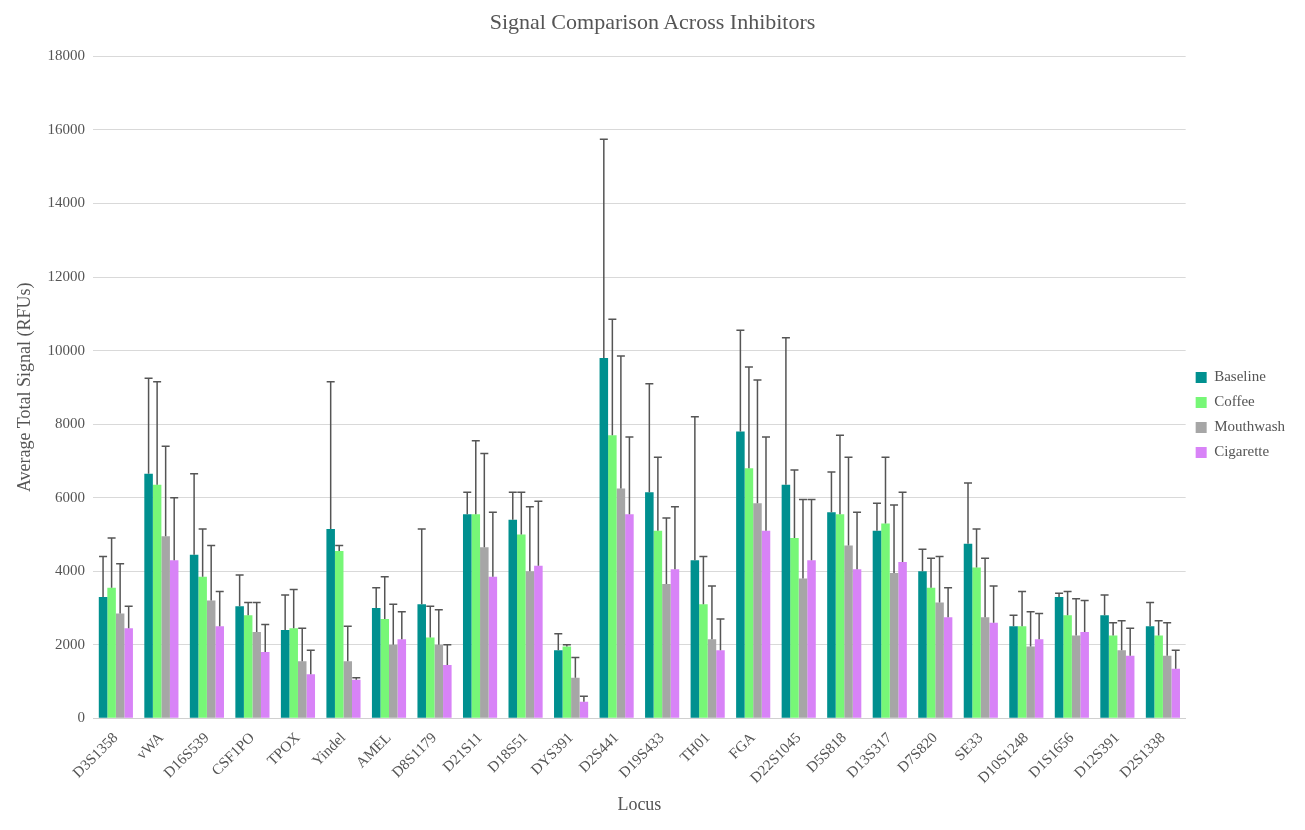  What do you see at coordinates (66, 202) in the screenshot?
I see `y-tick-label: 14000` at bounding box center [66, 202].